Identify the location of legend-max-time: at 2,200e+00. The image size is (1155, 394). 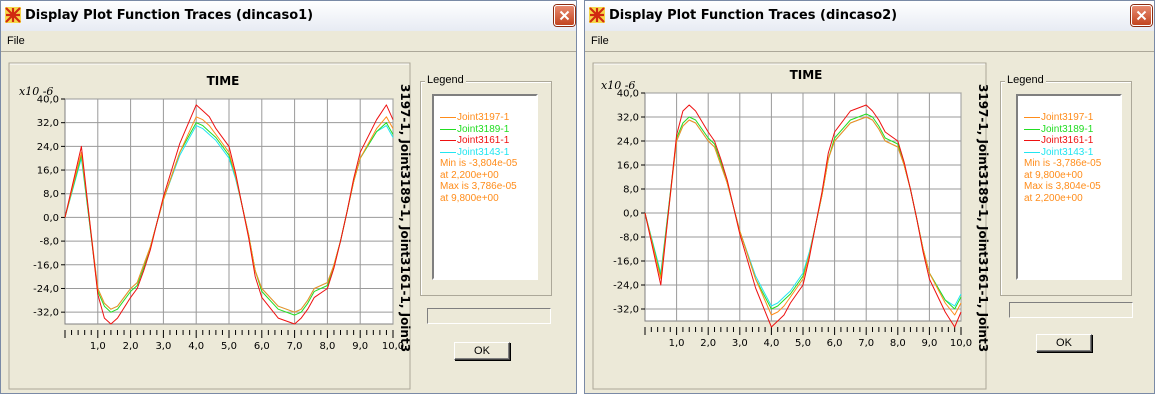
(1053, 198).